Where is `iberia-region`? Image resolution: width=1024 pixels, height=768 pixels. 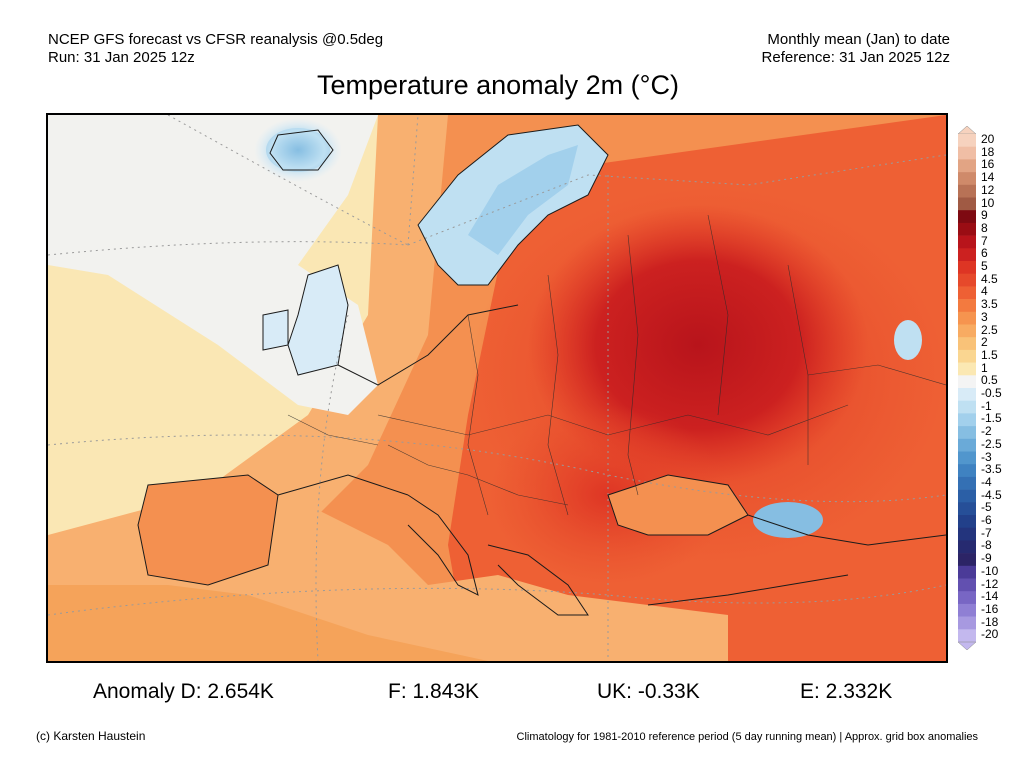 iberia-region is located at coordinates (208, 530).